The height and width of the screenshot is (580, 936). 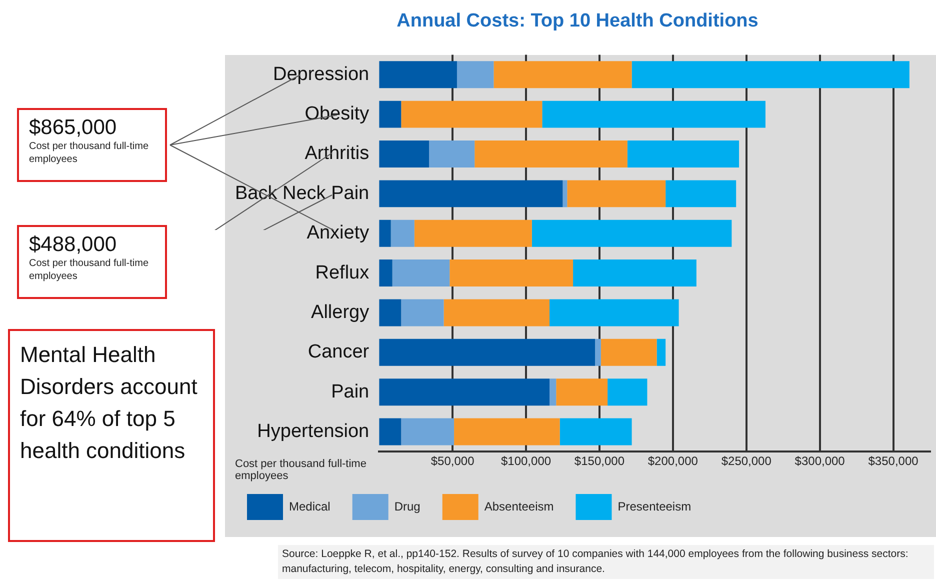 What do you see at coordinates (577, 21) in the screenshot?
I see `chart-title: Annual Costs: Top 10 Health Conditions` at bounding box center [577, 21].